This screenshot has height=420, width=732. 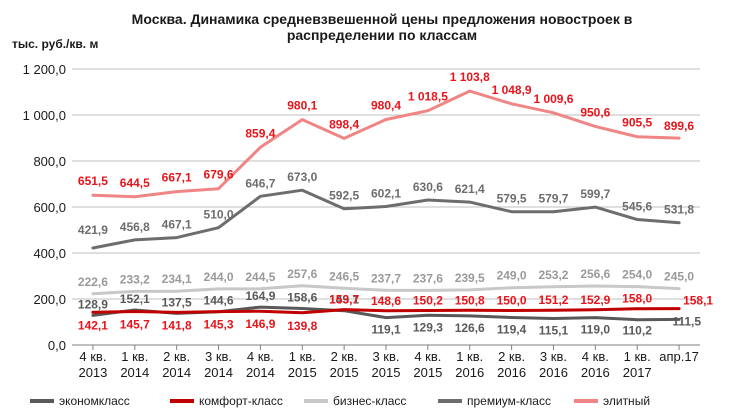 I want to click on data-label: 141,8, so click(x=177, y=325).